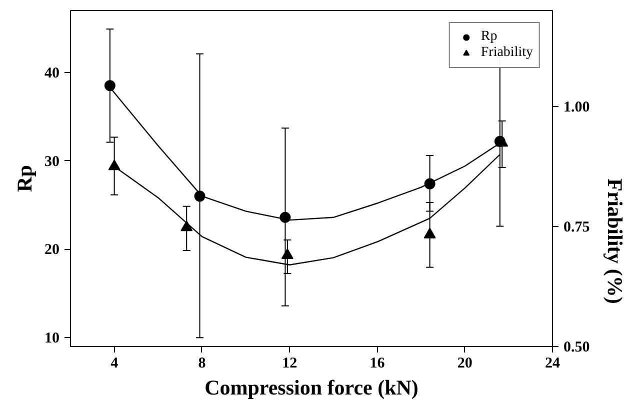  Describe the element at coordinates (52, 250) in the screenshot. I see `y-tick-label: 20` at that location.